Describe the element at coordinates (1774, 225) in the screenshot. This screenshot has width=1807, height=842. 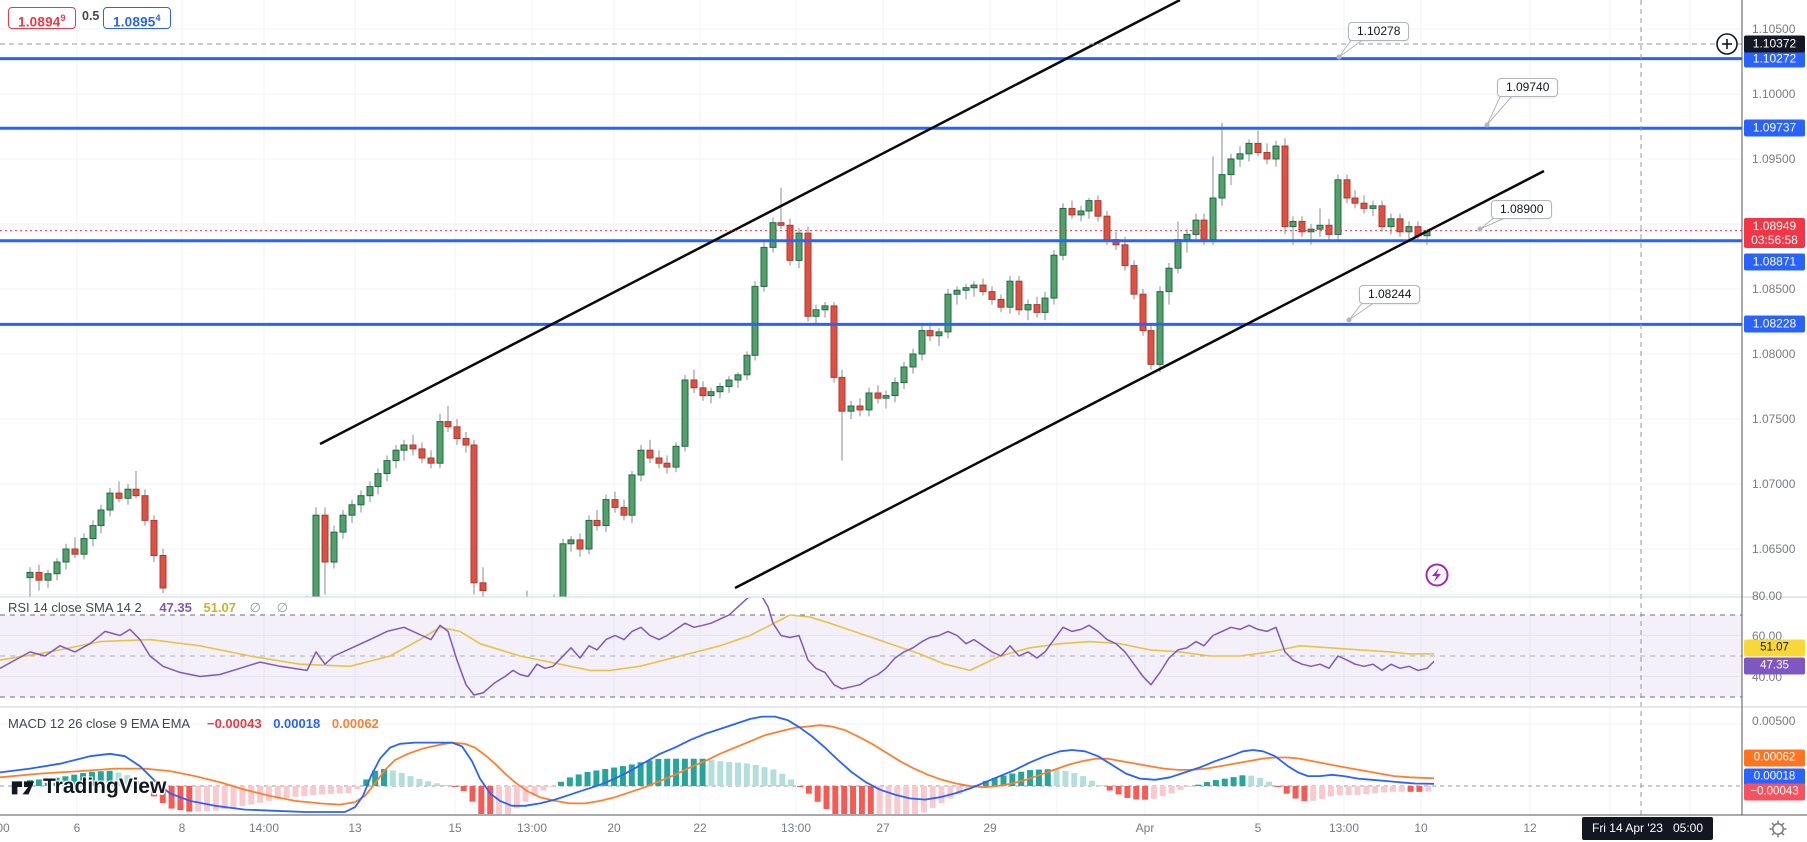
I see `current-price-value: 1.08949` at that location.